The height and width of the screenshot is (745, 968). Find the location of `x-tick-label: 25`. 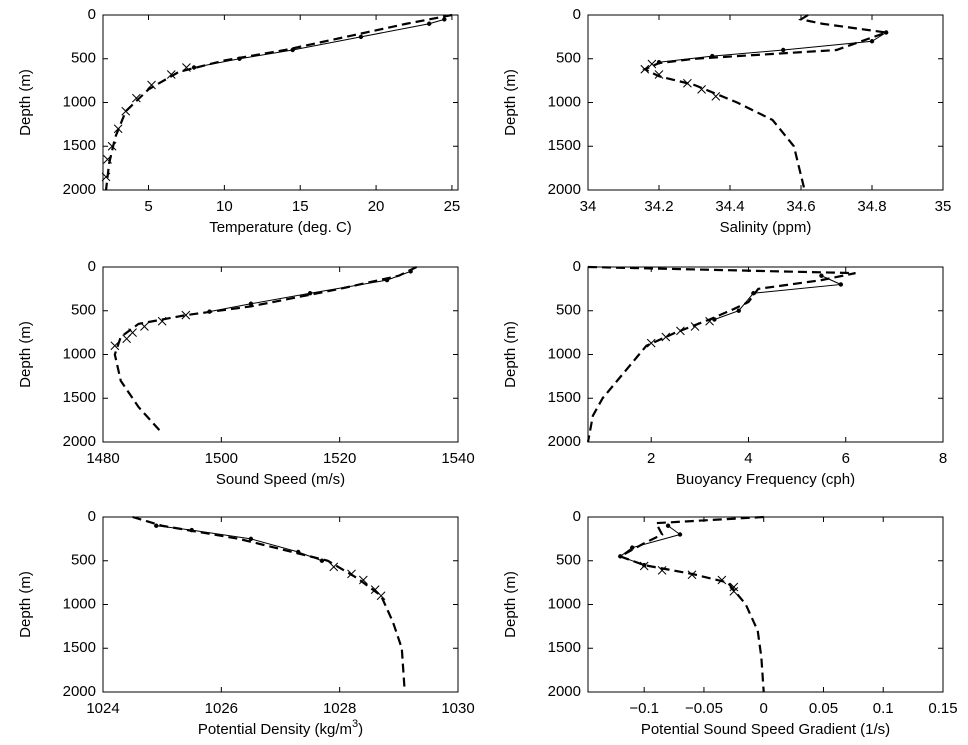

x-tick-label: 25 is located at coordinates (452, 206).